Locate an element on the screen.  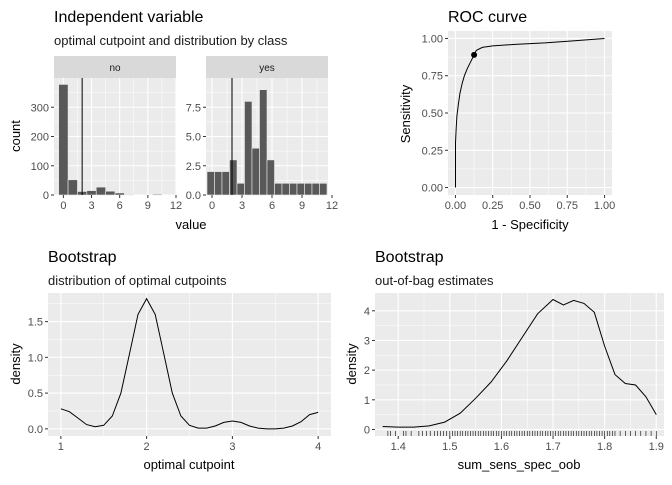
y-tick-label: 1.00 is located at coordinates (432, 39).